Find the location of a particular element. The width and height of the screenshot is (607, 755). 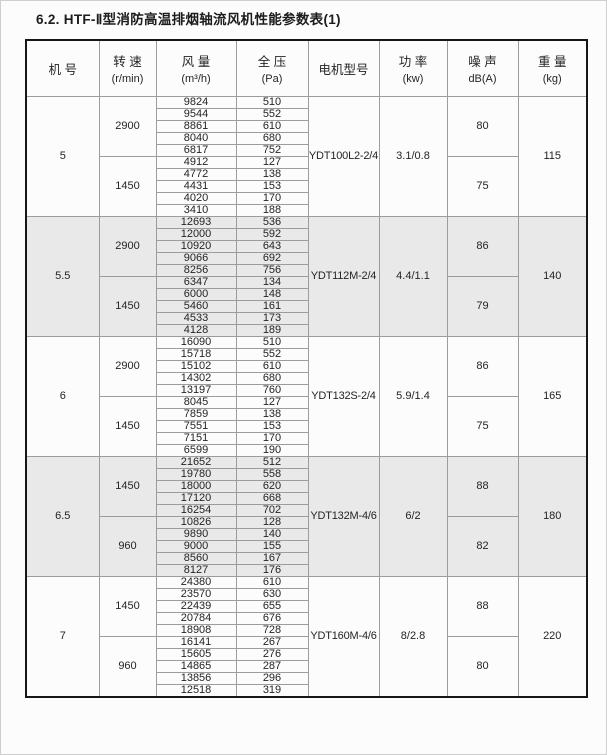

flow-value-cell: 5460 is located at coordinates (196, 306).